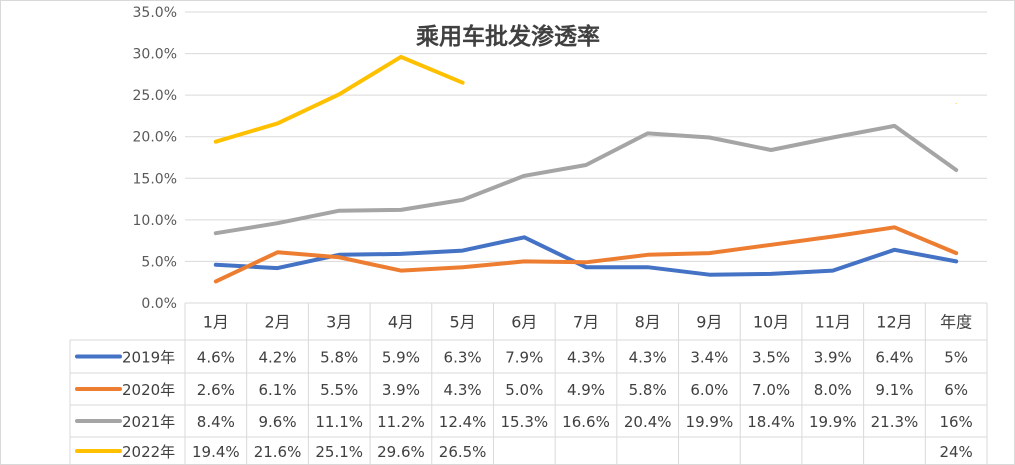  What do you see at coordinates (955, 422) in the screenshot?
I see `data-label: 16%` at bounding box center [955, 422].